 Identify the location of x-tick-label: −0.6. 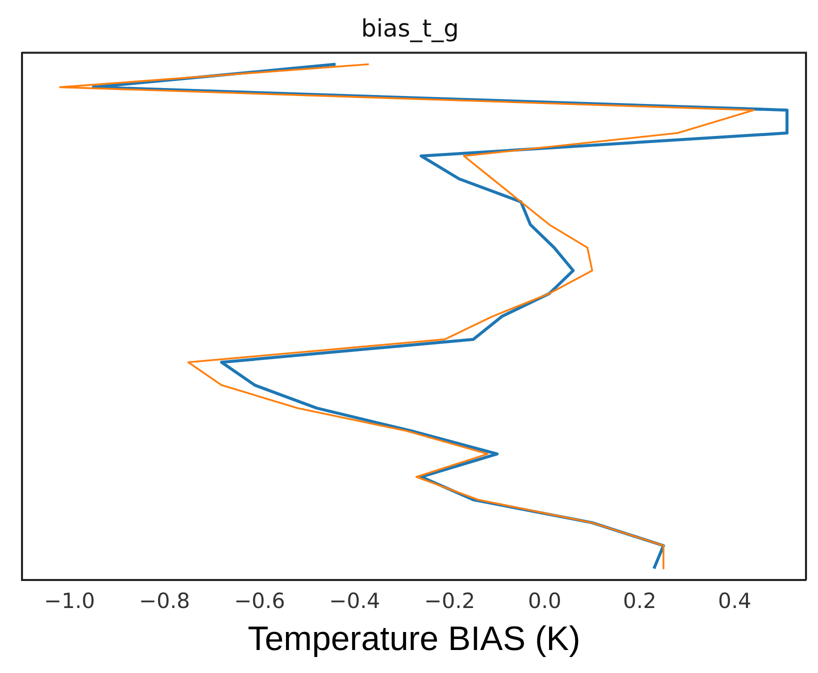
(260, 601).